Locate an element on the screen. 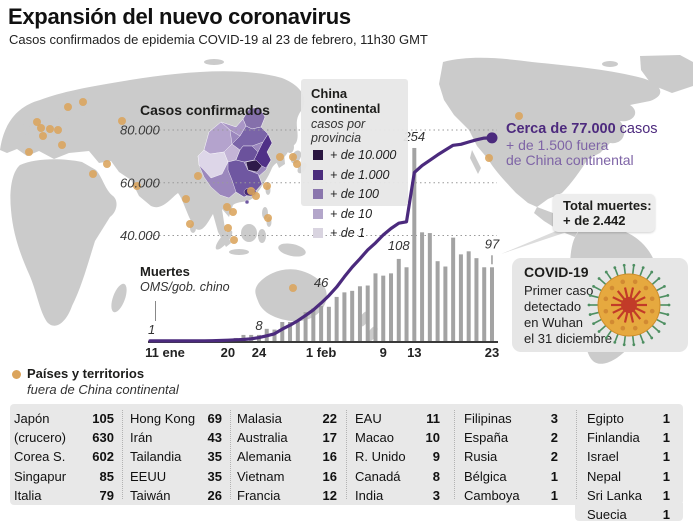  virus-icon is located at coordinates (629, 305).